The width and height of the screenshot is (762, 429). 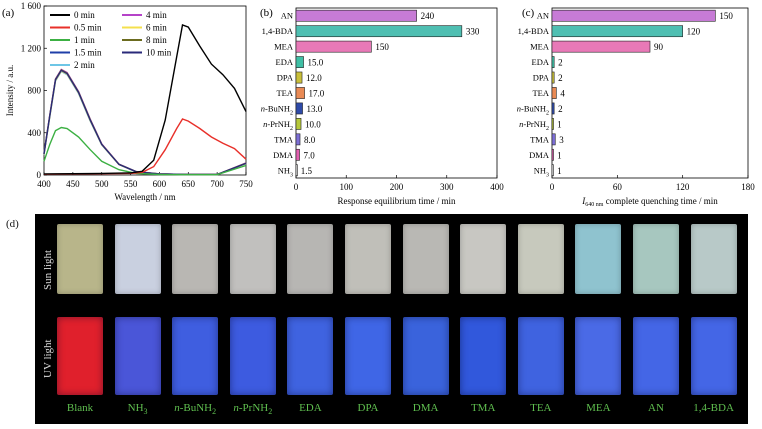 What do you see at coordinates (39, 175) in the screenshot?
I see `y-tick-label: 0` at bounding box center [39, 175].